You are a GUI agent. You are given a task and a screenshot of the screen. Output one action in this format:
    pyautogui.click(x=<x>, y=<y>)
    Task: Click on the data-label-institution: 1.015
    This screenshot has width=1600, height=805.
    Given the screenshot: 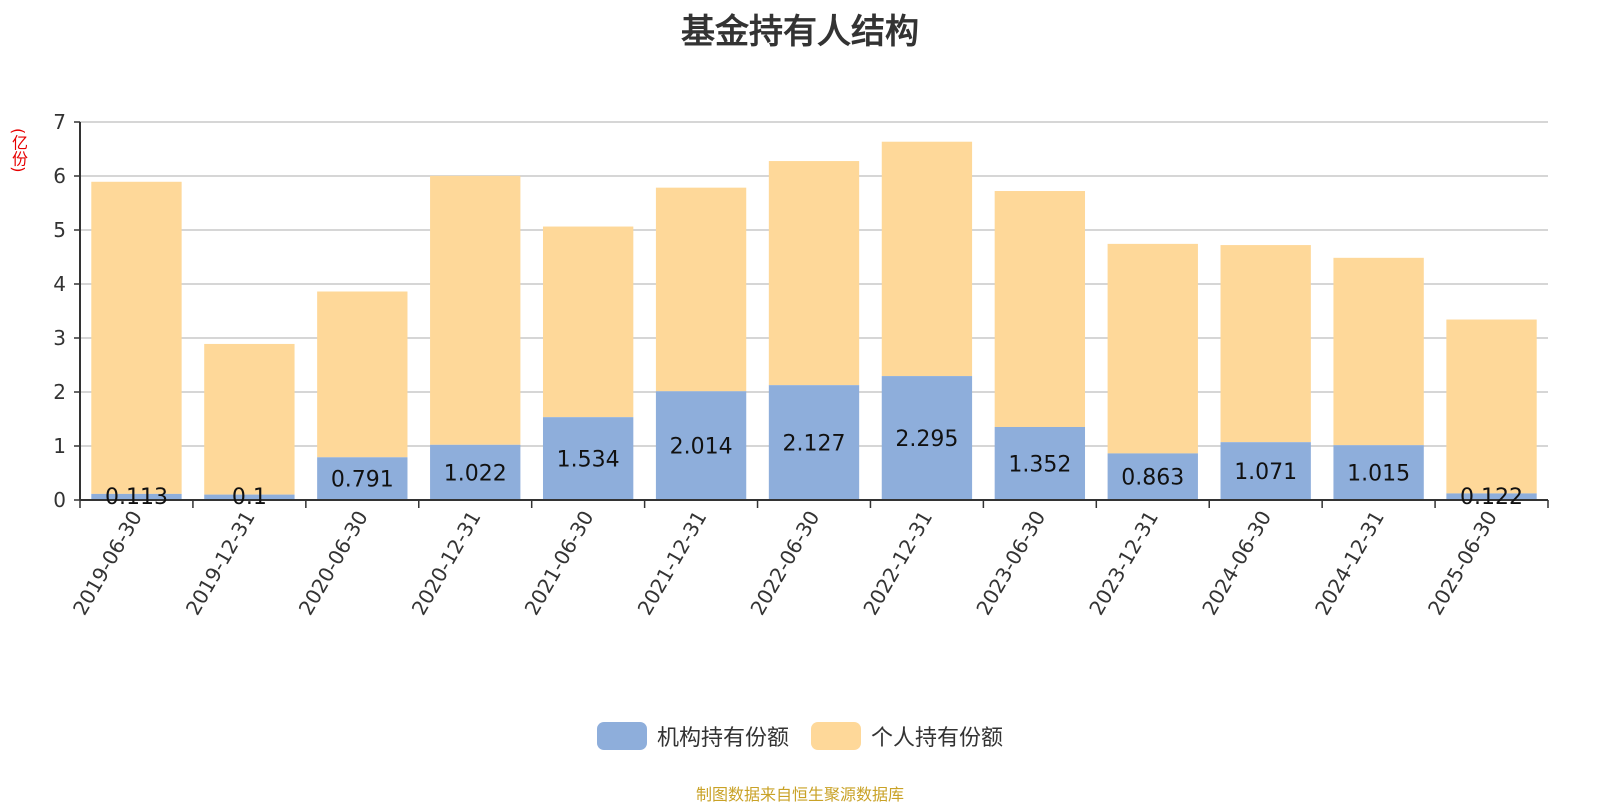 What is the action you would take?
    pyautogui.click(x=1378, y=474)
    